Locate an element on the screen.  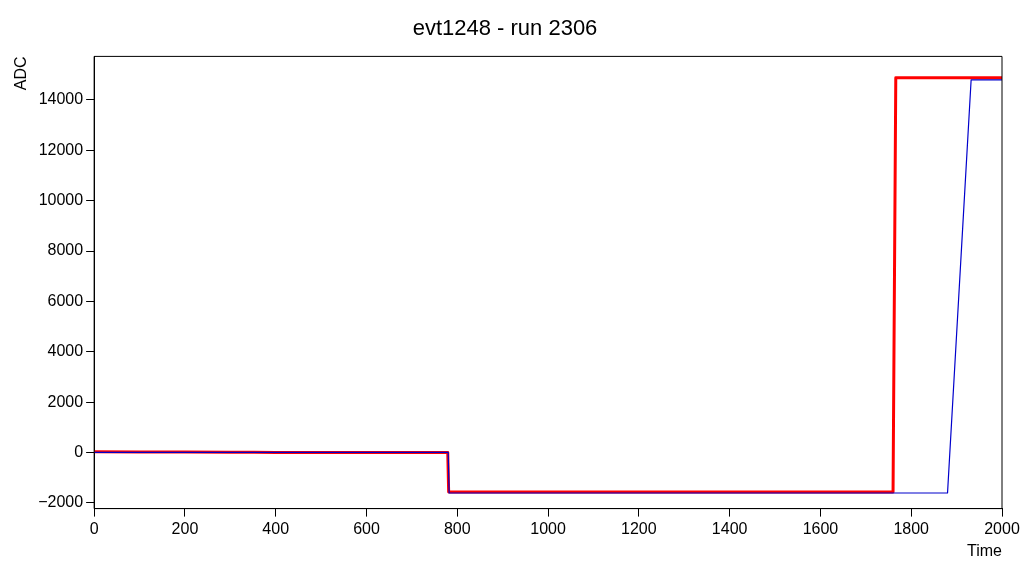
x-tick-label: 1400 is located at coordinates (729, 528).